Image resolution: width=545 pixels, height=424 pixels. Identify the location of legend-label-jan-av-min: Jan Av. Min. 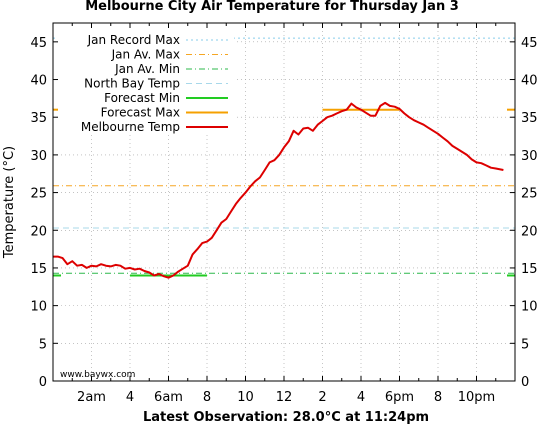
(147, 69).